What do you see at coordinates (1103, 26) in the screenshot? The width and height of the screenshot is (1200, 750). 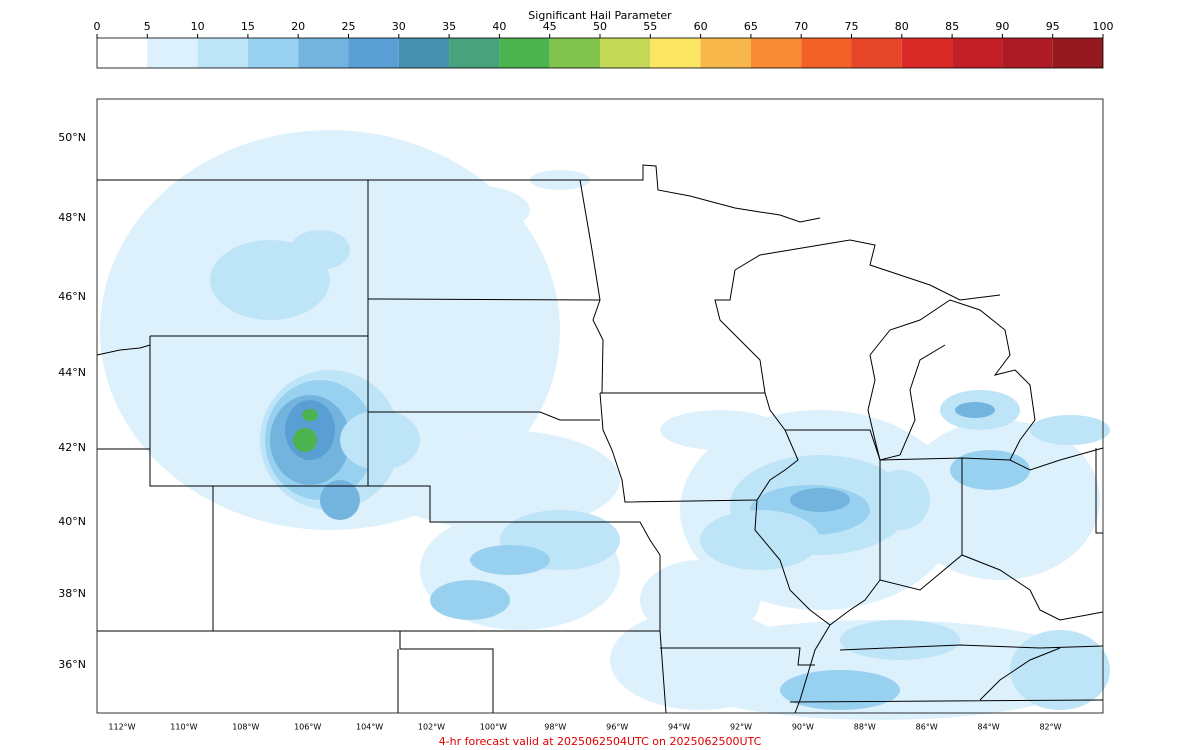 I see `colorbar-tick-label: 100` at bounding box center [1103, 26].